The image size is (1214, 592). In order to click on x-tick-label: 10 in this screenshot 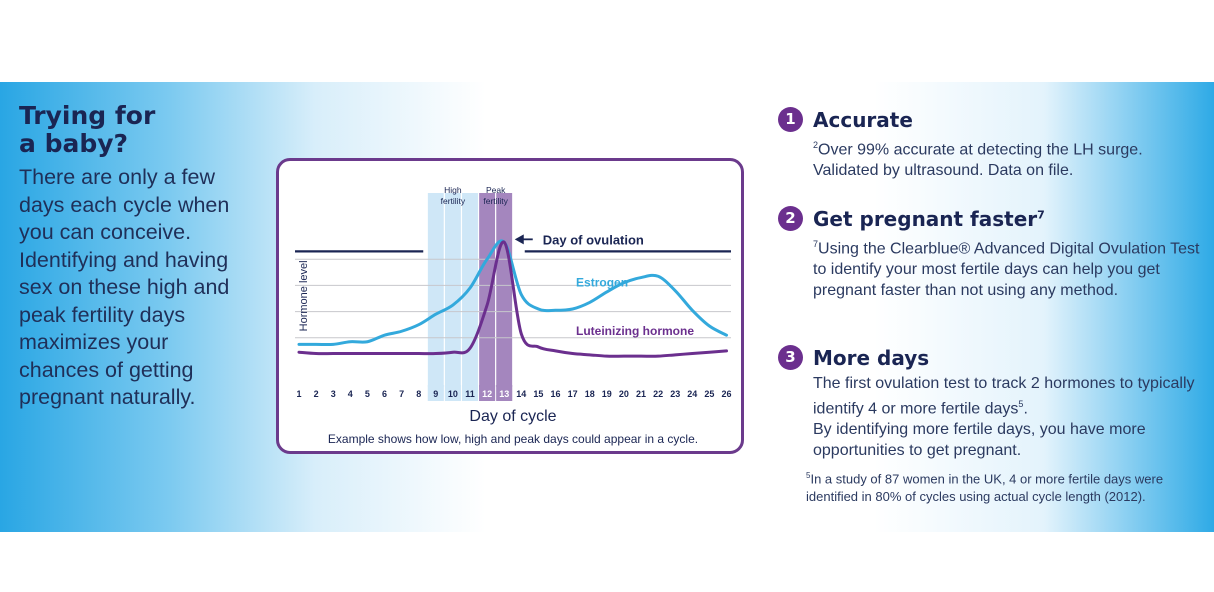, I will do `click(453, 394)`.